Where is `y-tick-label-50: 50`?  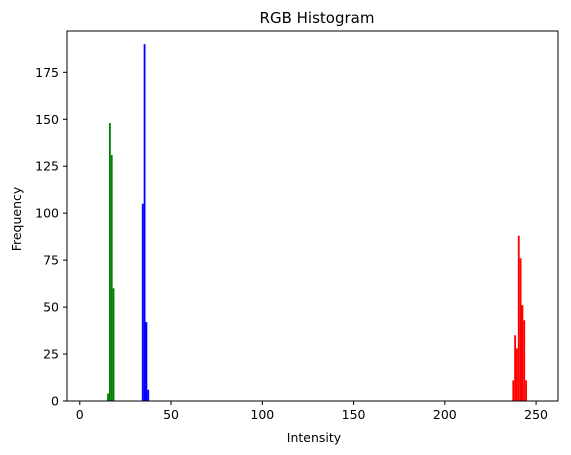 y-tick-label-50: 50 is located at coordinates (51, 307).